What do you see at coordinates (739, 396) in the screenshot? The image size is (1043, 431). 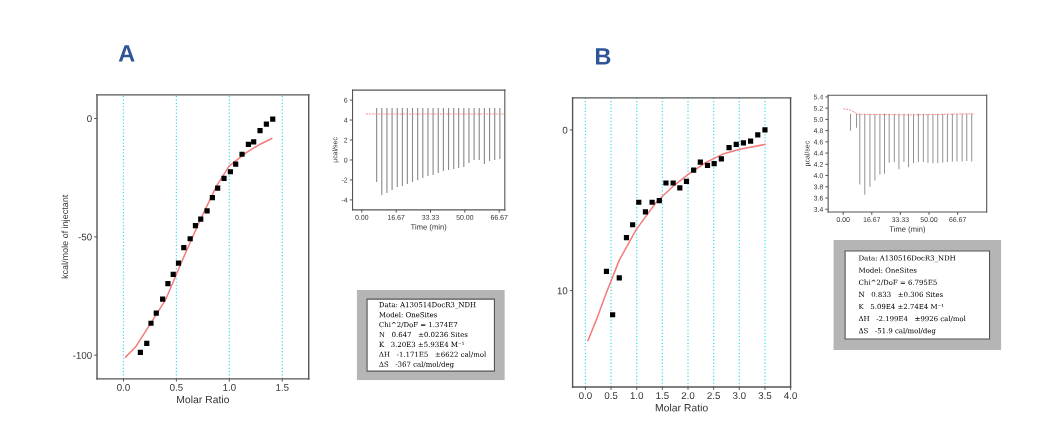 I see `x-tick-label: 3.0` at bounding box center [739, 396].